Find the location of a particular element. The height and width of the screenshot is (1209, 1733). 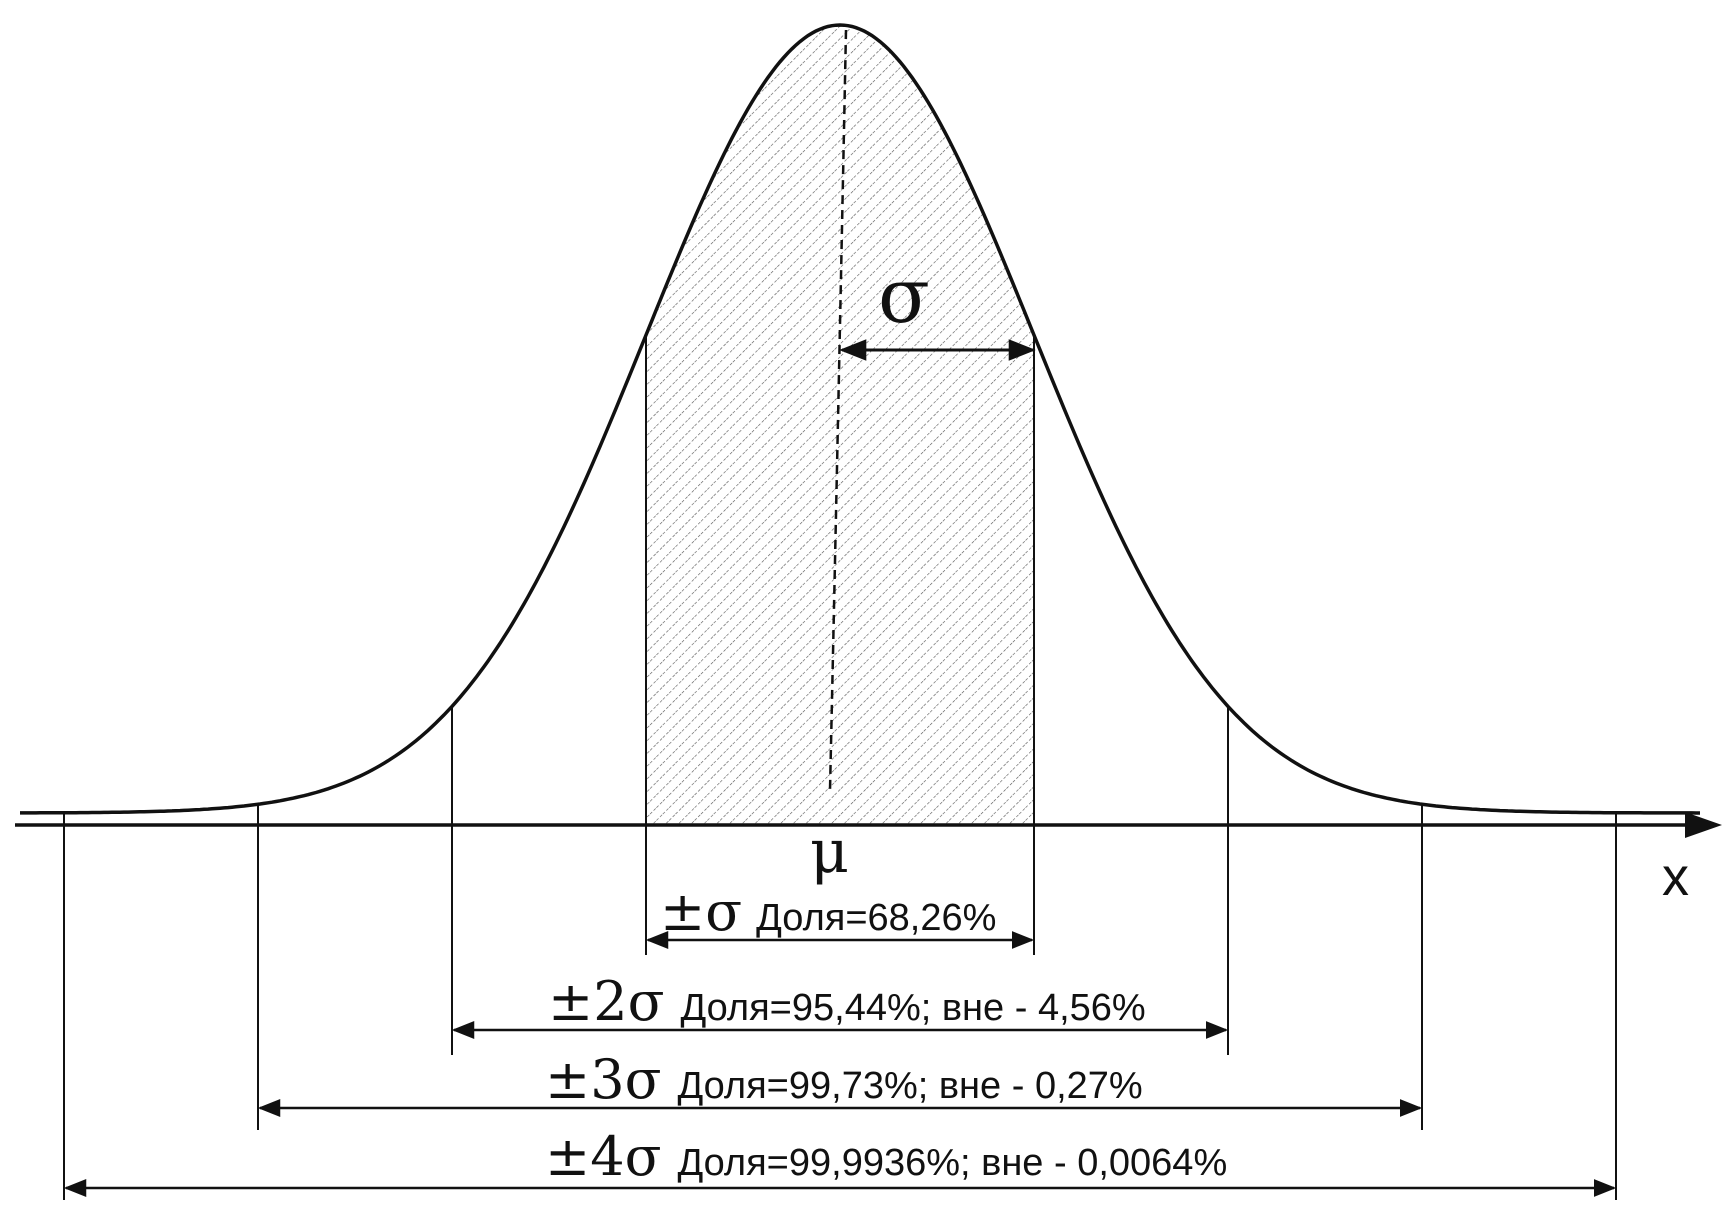

interval-1-label: ±σ Доля=68,26% is located at coordinates (828, 911).